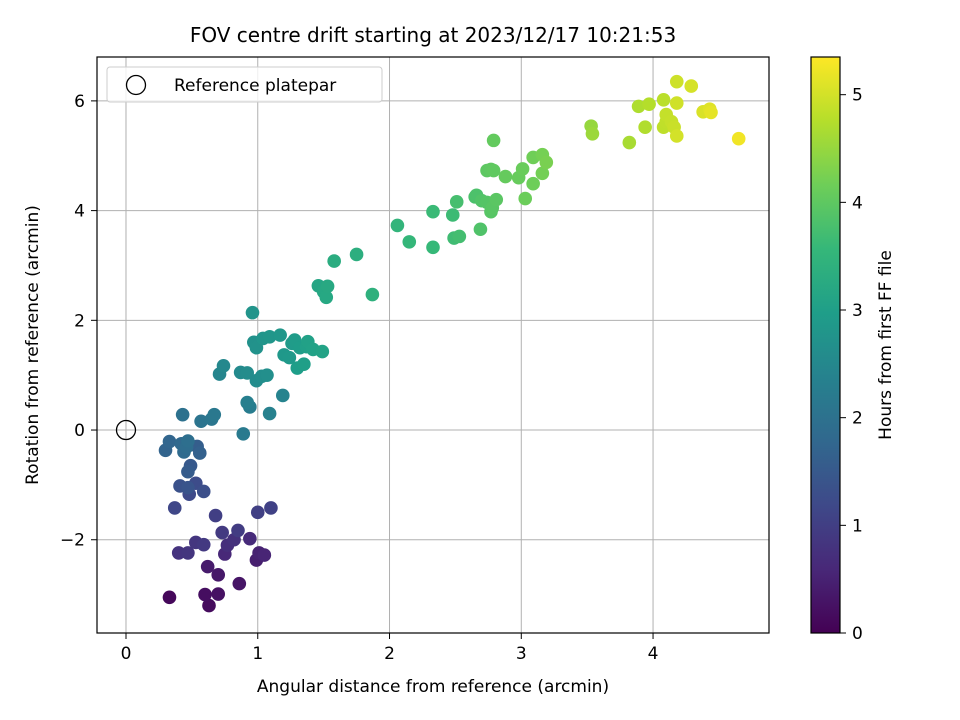 The width and height of the screenshot is (960, 720). Describe the element at coordinates (851, 365) in the screenshot. I see `colorbar-ticks: 0 1 2 3 4 5` at that location.